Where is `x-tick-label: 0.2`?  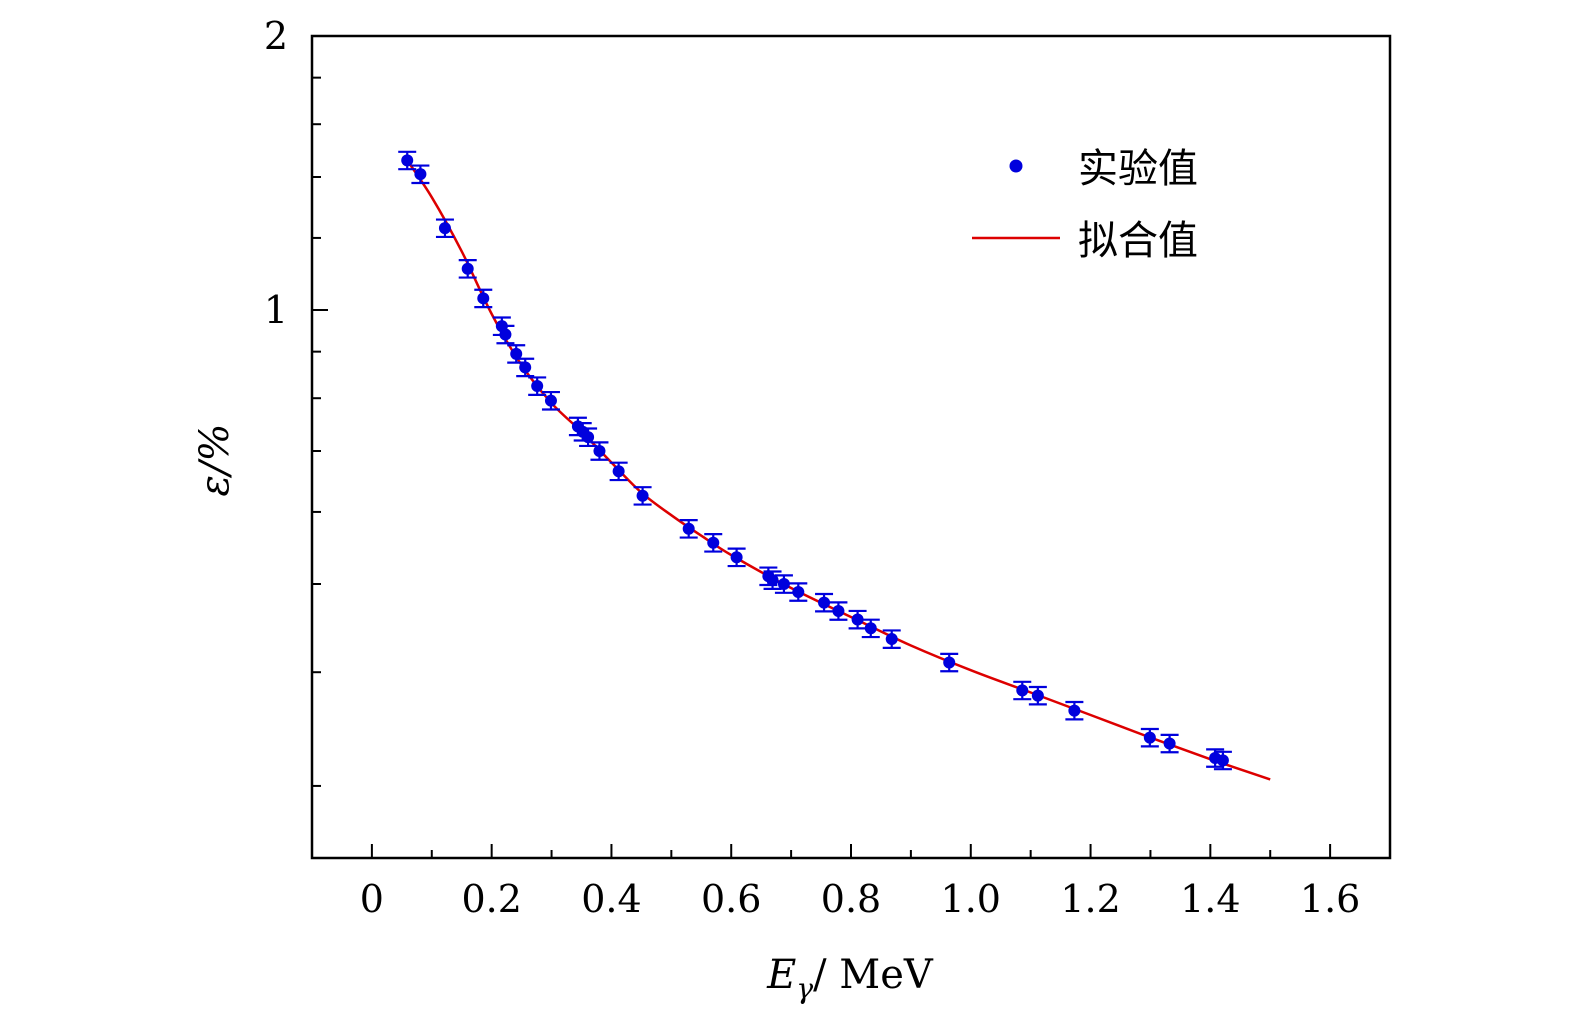
x-tick-label: 0.2 is located at coordinates (491, 899).